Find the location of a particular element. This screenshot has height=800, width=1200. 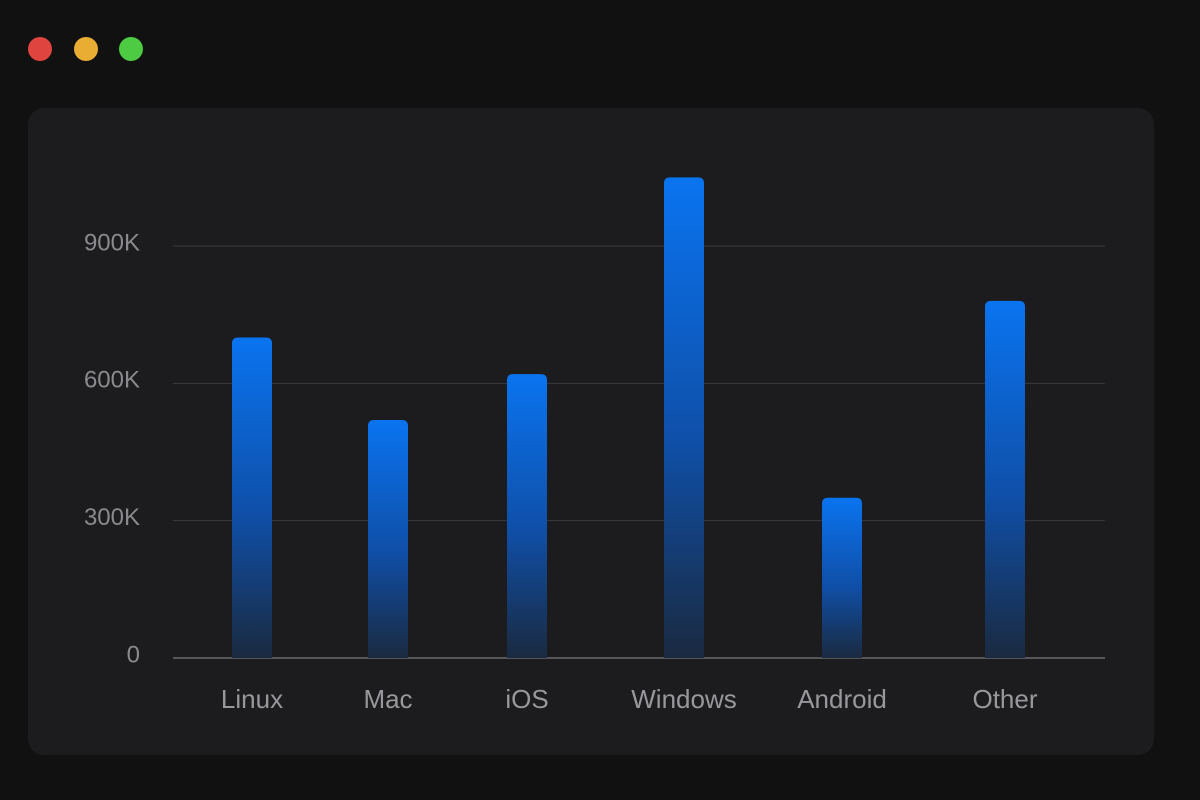

y-tick-label: 600K is located at coordinates (112, 380).